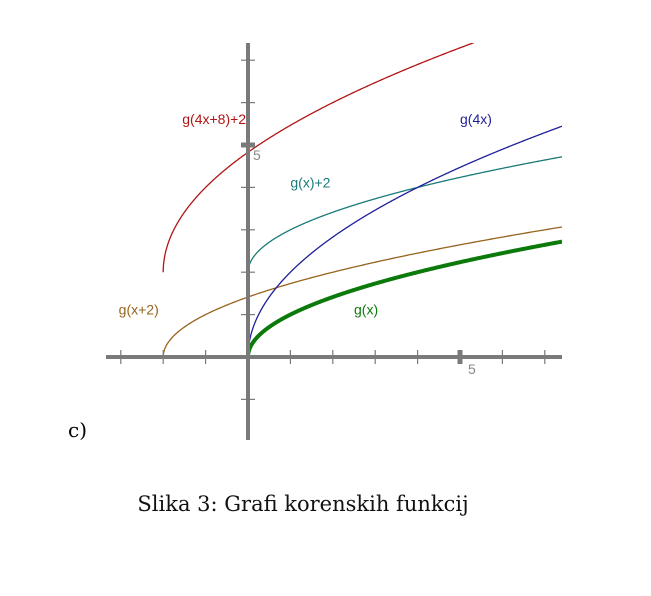  I want to click on y-major-tick-label: 5, so click(257, 155).